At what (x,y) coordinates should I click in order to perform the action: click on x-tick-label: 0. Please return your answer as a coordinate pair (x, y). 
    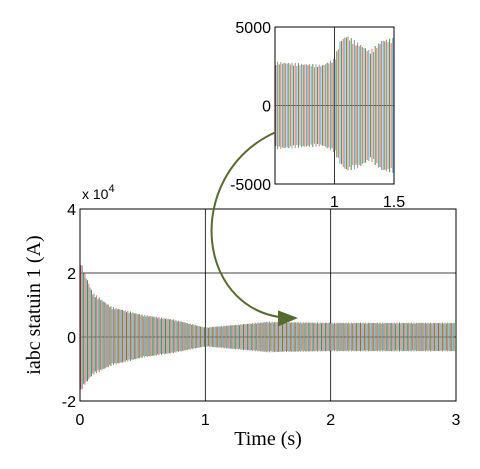
    Looking at the image, I should click on (80, 420).